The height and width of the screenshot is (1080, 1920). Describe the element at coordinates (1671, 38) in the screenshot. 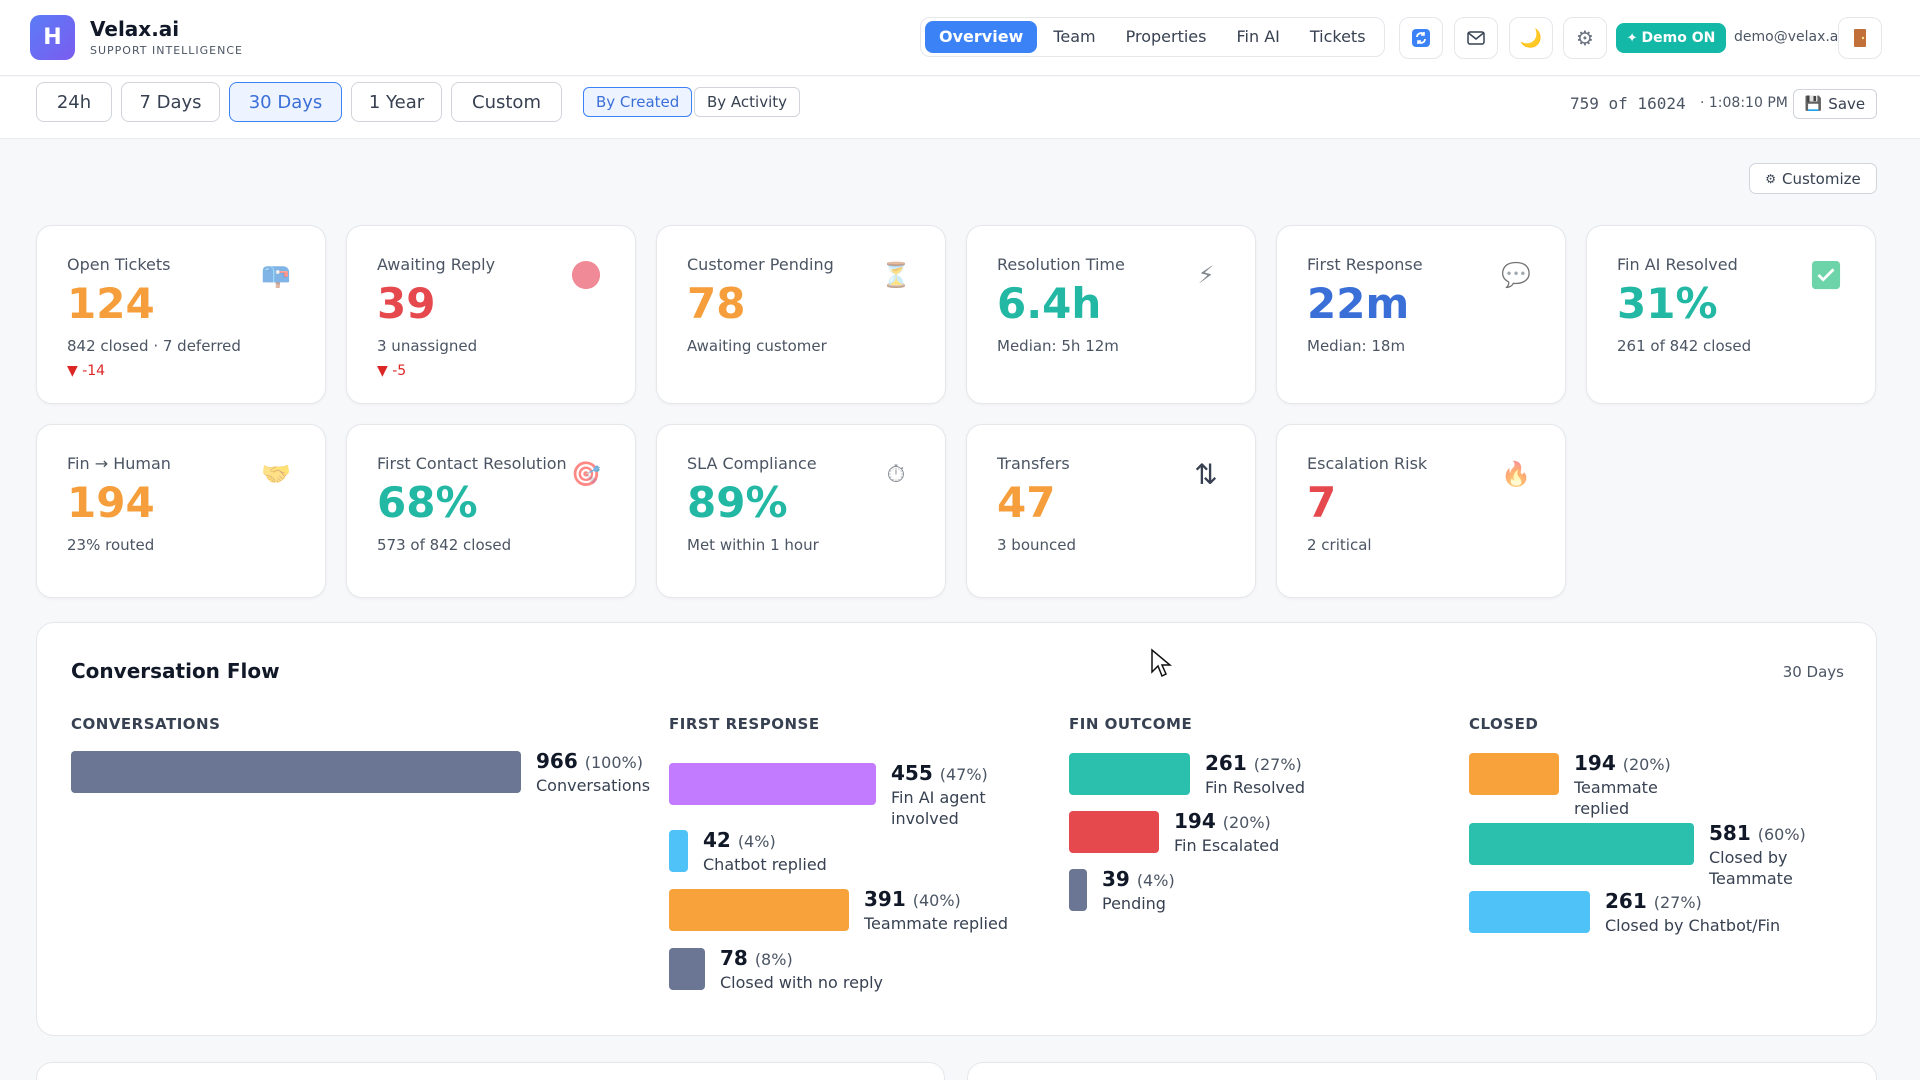

I see `demo-toggle: ✦ Demo ON` at that location.